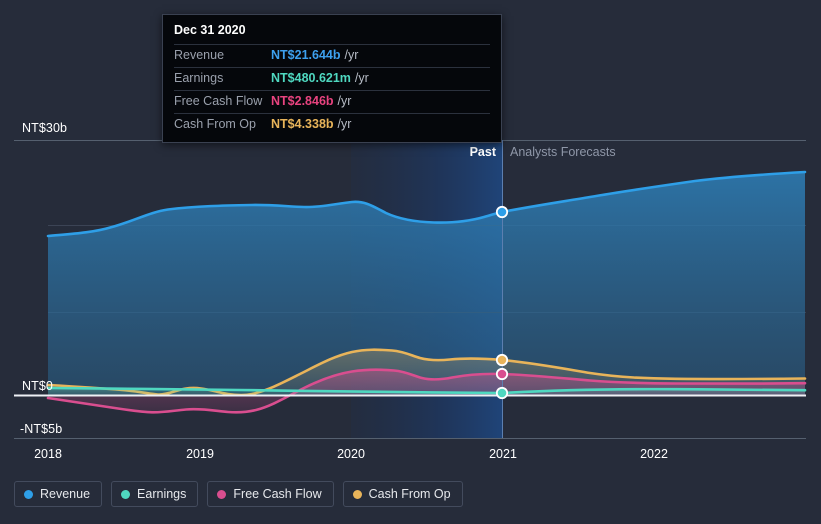 The image size is (821, 524). I want to click on tooltip-suffix-revenue: /yr, so click(351, 55).